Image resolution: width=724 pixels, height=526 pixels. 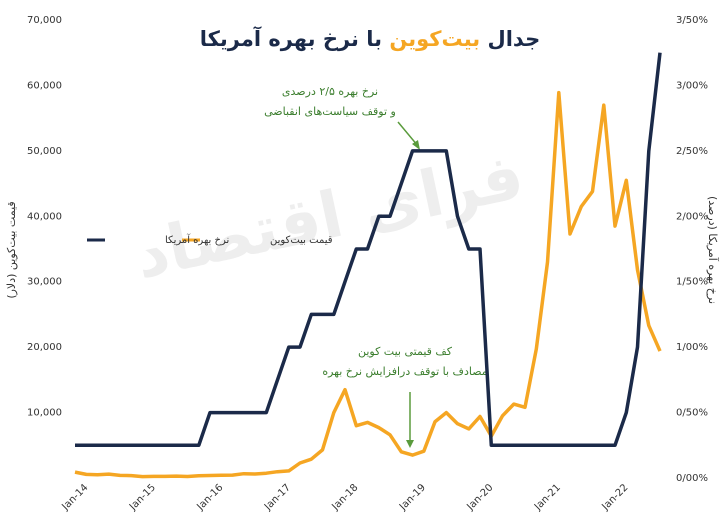 What do you see at coordinates (44, 413) in the screenshot?
I see `y-tick-label: 10,000` at bounding box center [44, 413].